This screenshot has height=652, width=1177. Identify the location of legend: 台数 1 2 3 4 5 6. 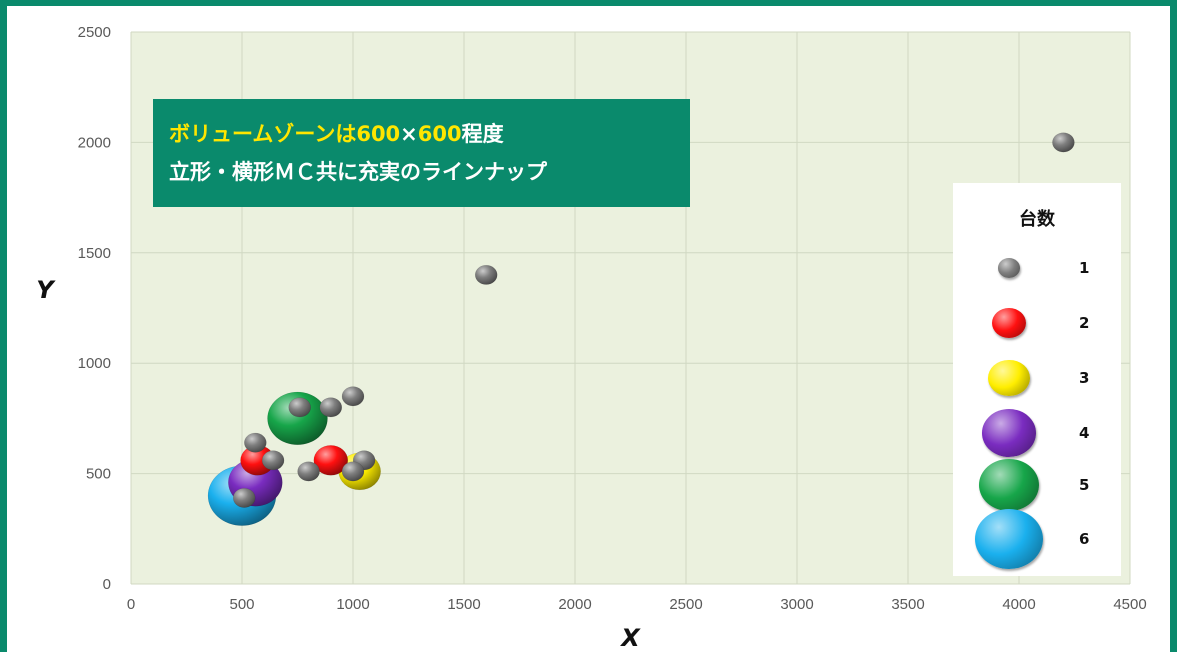
(1037, 379).